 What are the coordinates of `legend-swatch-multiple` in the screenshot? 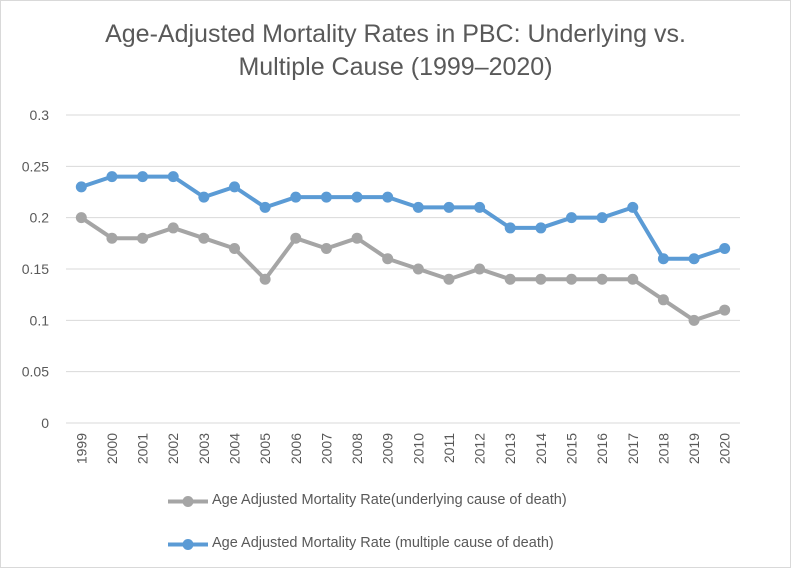 It's located at (188, 544).